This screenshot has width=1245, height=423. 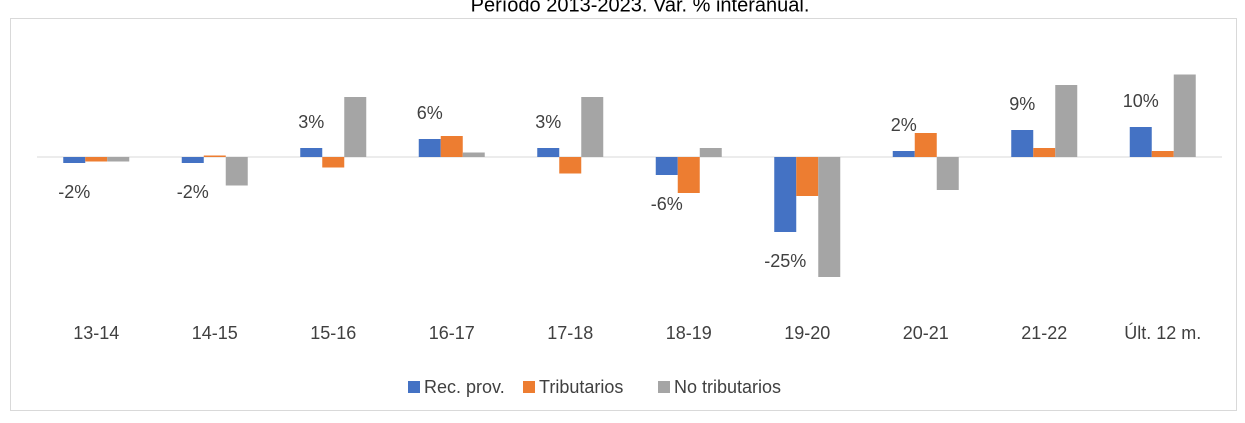 What do you see at coordinates (1044, 333) in the screenshot?
I see `x-tick-label: 21-22` at bounding box center [1044, 333].